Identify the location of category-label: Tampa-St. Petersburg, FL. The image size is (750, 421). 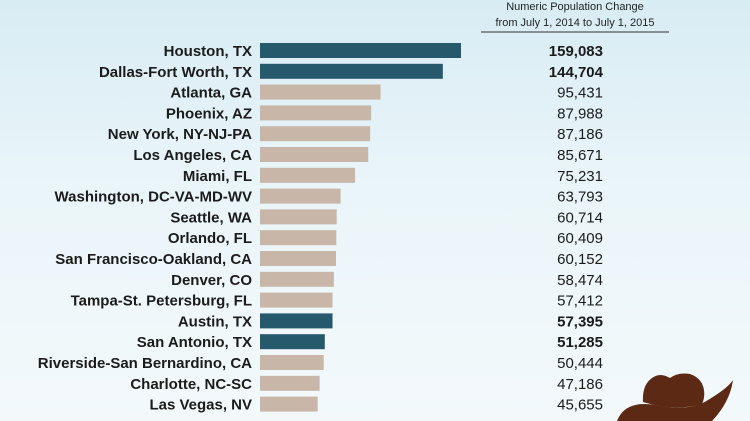
(161, 301).